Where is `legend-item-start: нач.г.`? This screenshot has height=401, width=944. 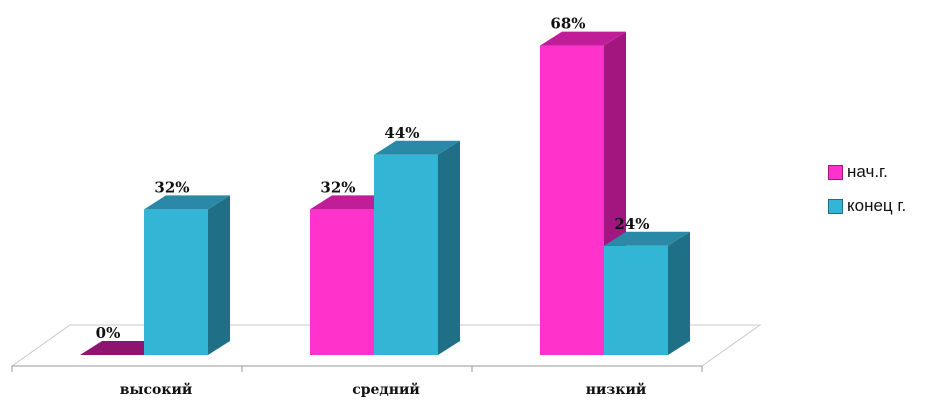
legend-item-start: нач.г. is located at coordinates (867, 172).